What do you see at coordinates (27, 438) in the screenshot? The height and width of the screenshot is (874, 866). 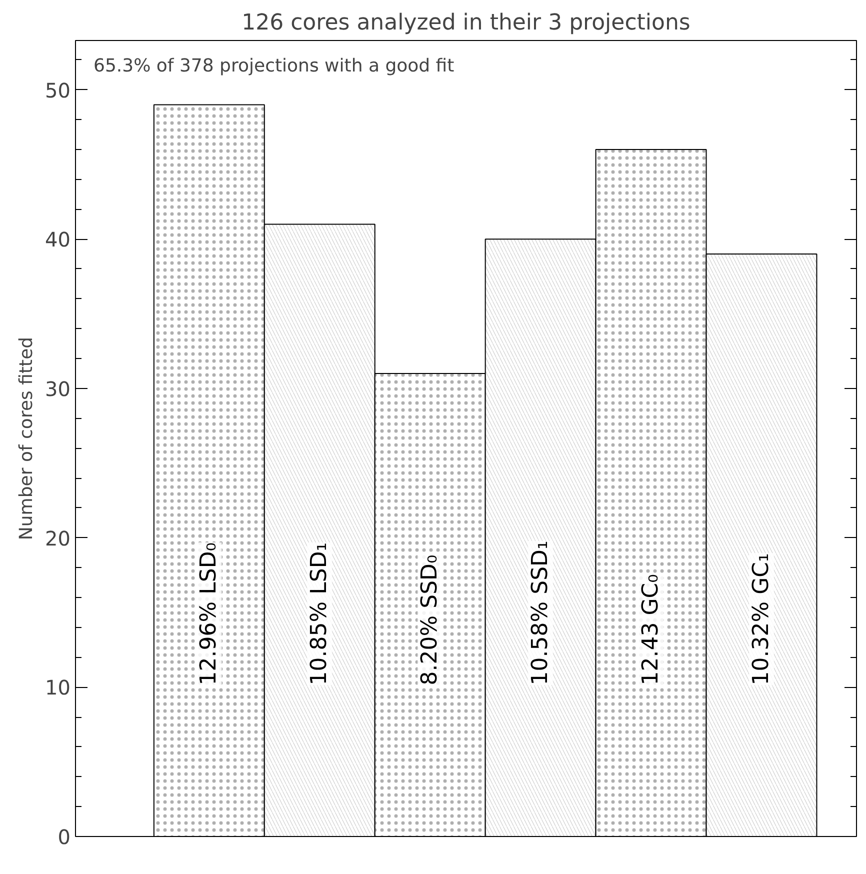 I see `y-axis-title: Number of cores fitted` at bounding box center [27, 438].